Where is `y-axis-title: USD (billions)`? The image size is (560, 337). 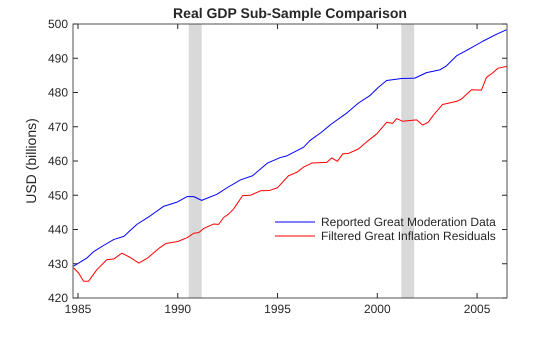
y-axis-title: USD (billions) is located at coordinates (31, 161).